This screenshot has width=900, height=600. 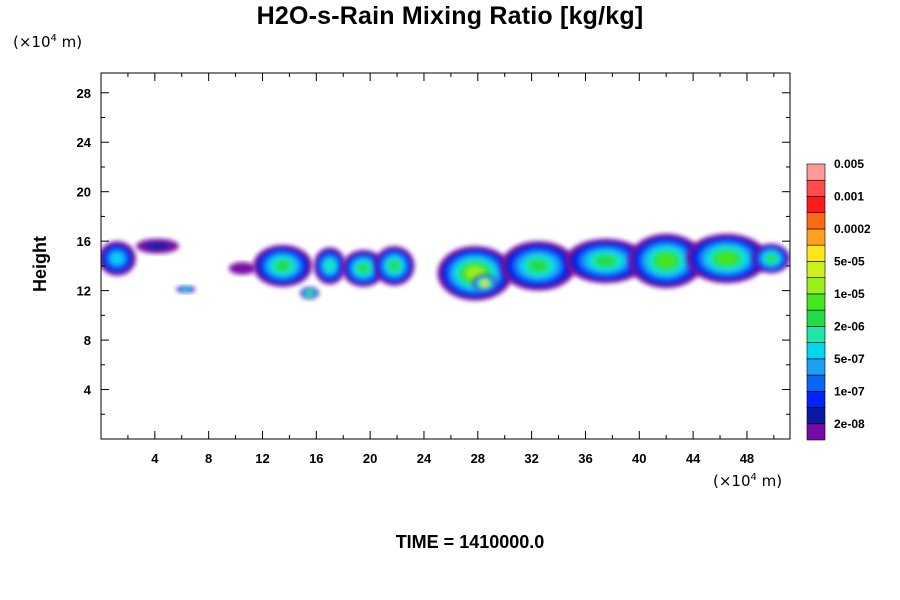 I want to click on y-tick-label: 24, so click(x=84, y=142).